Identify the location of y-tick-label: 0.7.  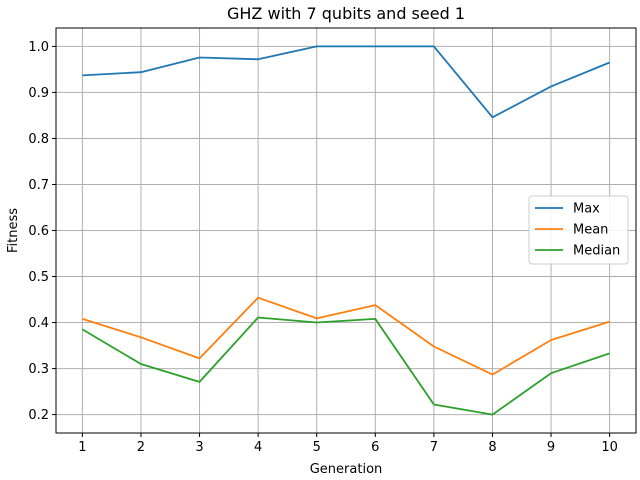
(38, 185).